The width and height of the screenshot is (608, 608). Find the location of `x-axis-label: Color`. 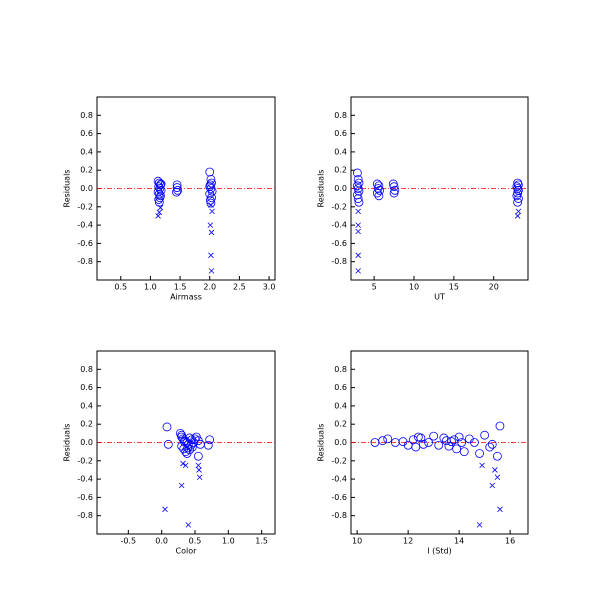

x-axis-label: Color is located at coordinates (187, 551).